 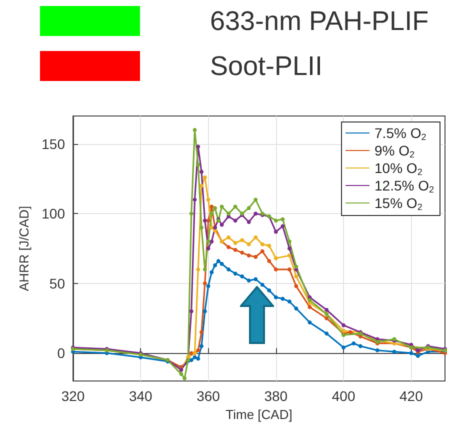 I want to click on y-tick-label: 100, so click(x=54, y=214).